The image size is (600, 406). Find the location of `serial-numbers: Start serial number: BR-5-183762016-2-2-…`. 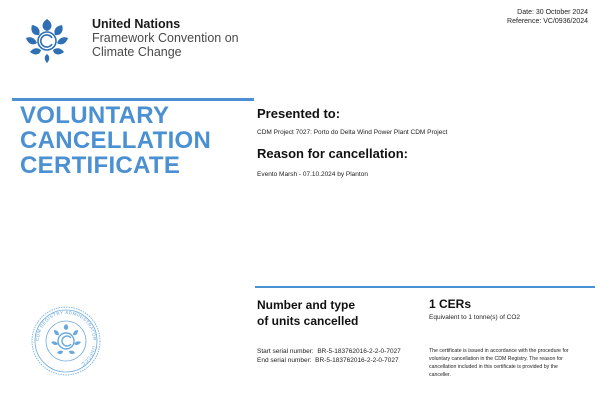

serial-numbers: Start serial number: BR-5-183762016-2-2-… is located at coordinates (329, 356).